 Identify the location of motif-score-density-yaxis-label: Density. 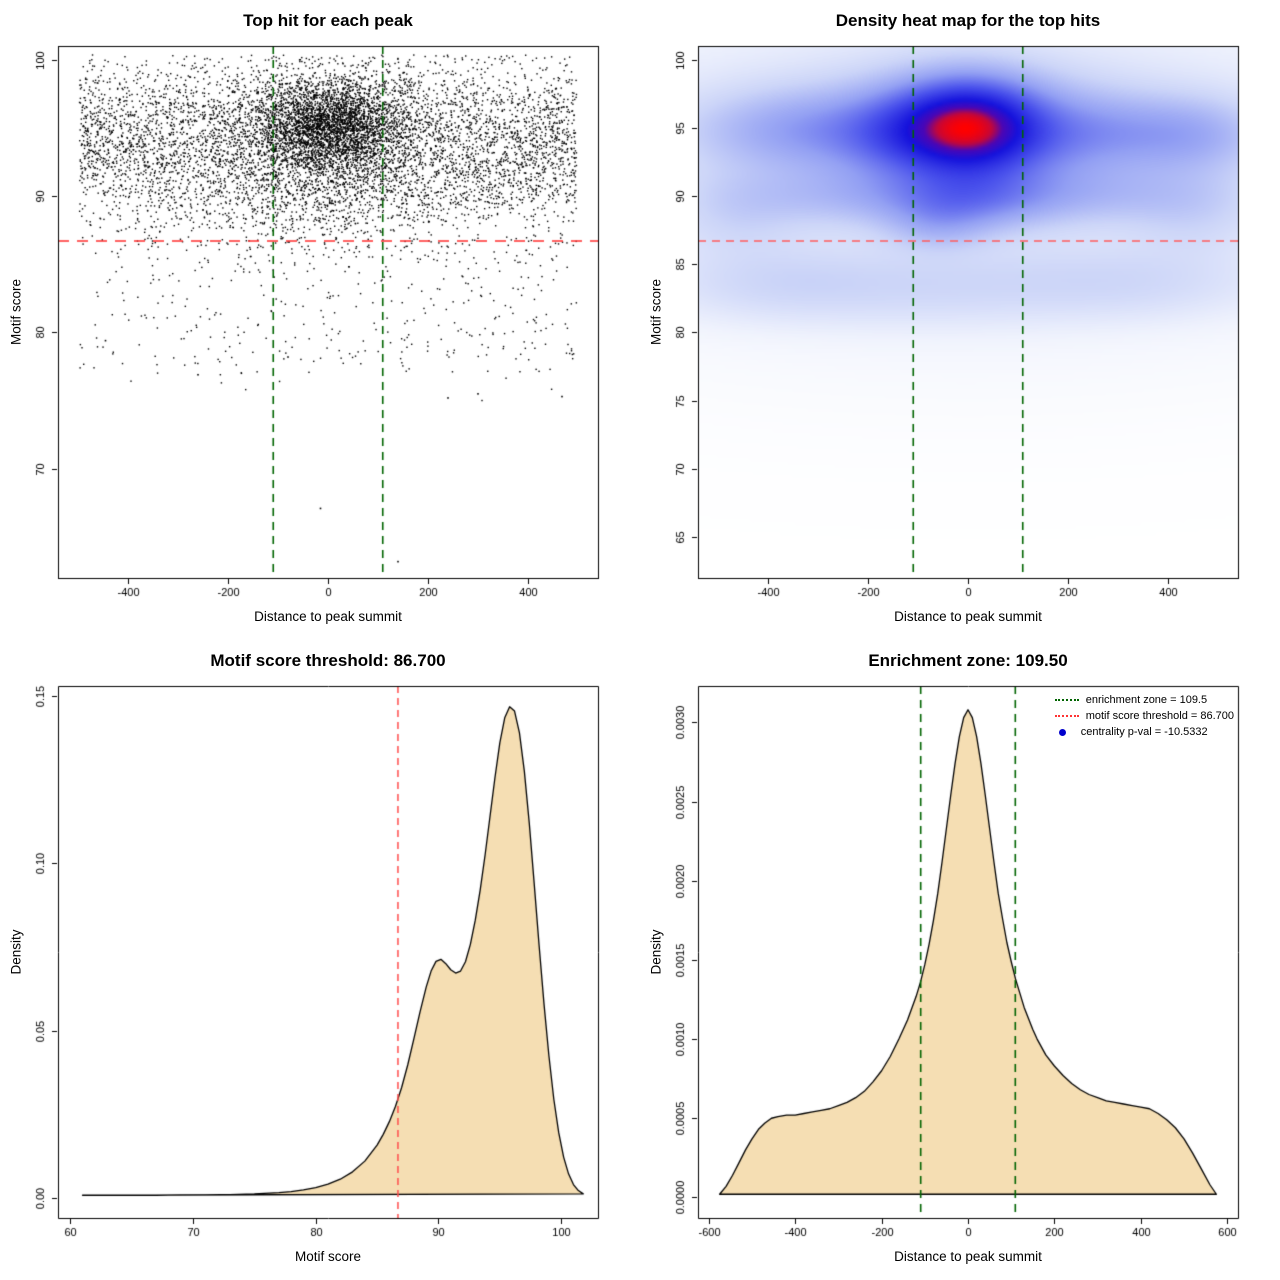
(16, 952).